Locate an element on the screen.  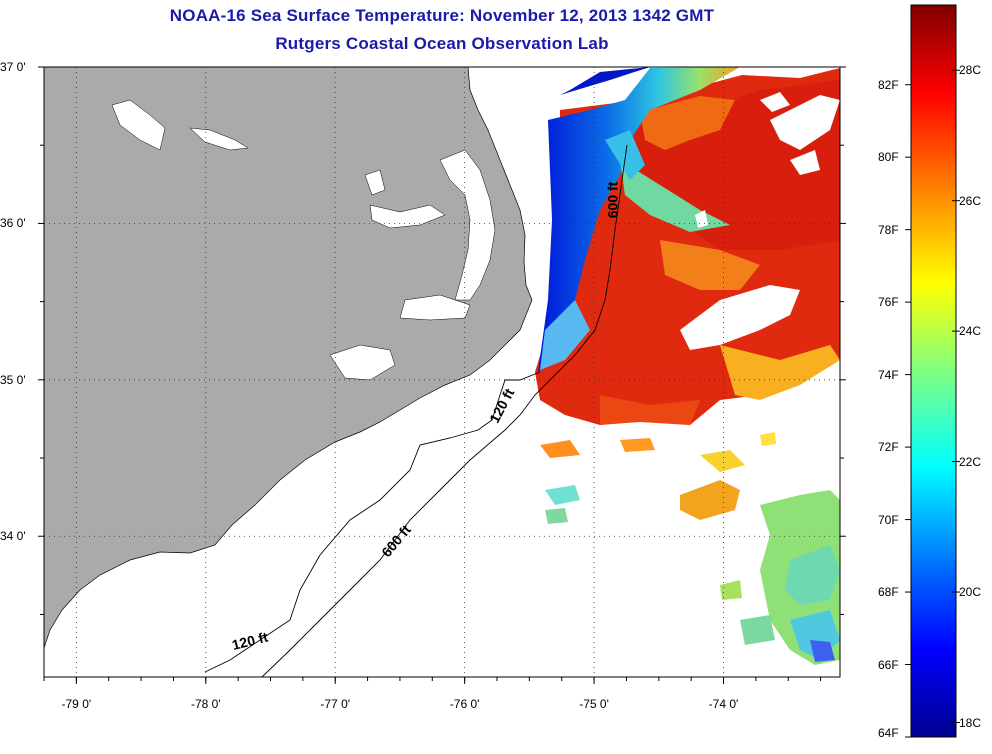
colorbar-celsius-label: 28C is located at coordinates (970, 70).